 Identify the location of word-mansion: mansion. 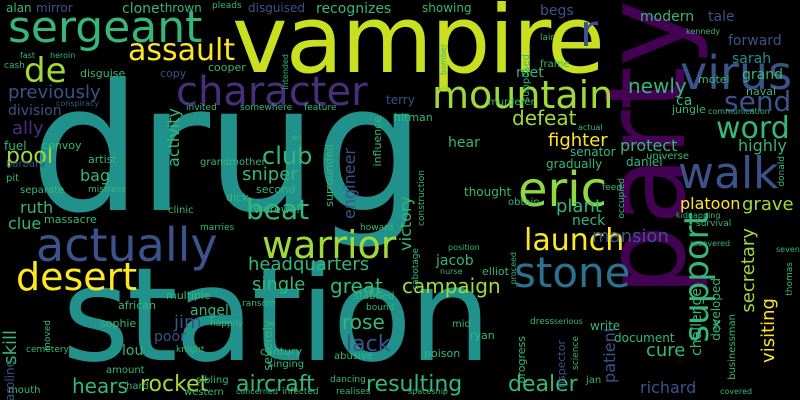
(630, 236).